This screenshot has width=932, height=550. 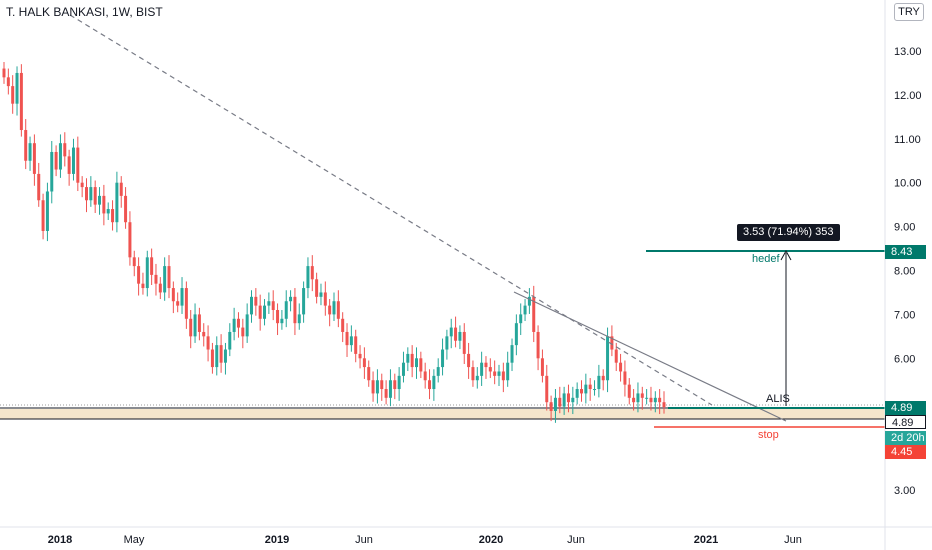 What do you see at coordinates (905, 452) in the screenshot?
I see `stop-price-badge: 4.45` at bounding box center [905, 452].